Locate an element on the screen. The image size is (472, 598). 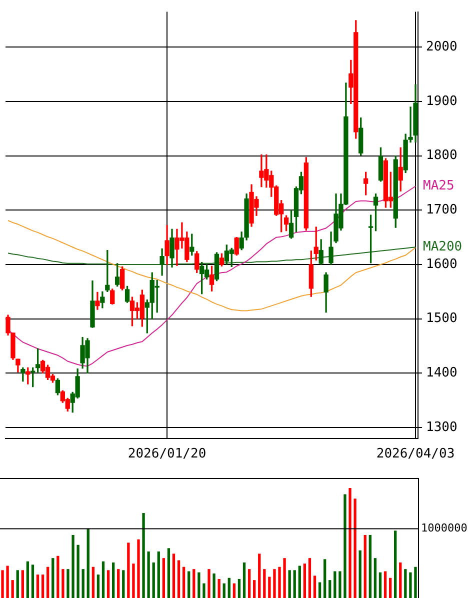
y-tick-label: 1500 is located at coordinates (442, 318).